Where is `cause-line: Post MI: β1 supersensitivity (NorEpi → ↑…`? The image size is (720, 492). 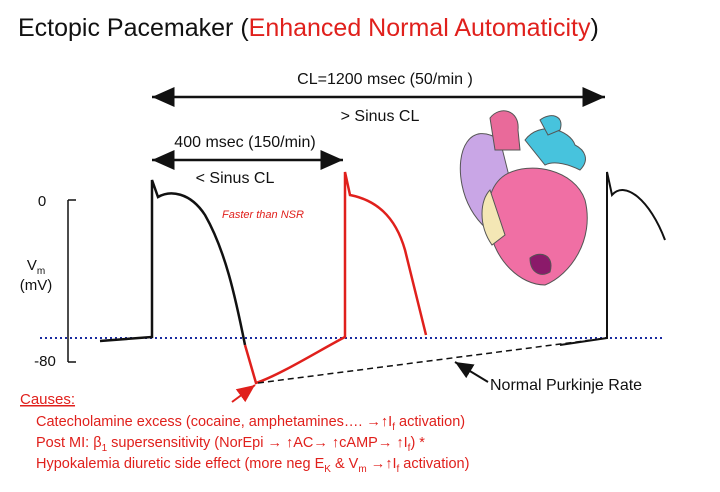 cause-line: Post MI: β1 supersensitivity (NorEpi → ↑… is located at coordinates (230, 444).